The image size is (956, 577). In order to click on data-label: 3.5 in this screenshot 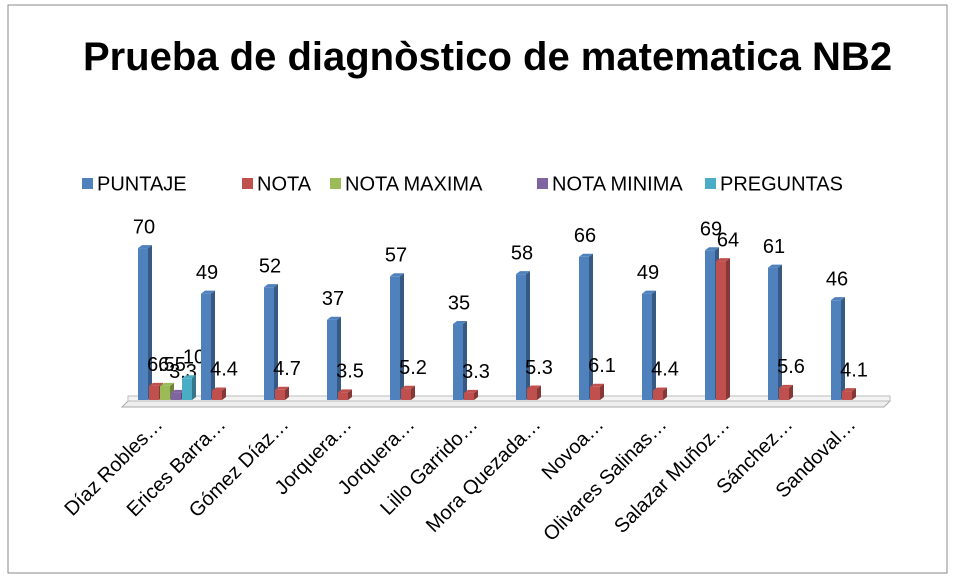, I will do `click(350, 372)`.